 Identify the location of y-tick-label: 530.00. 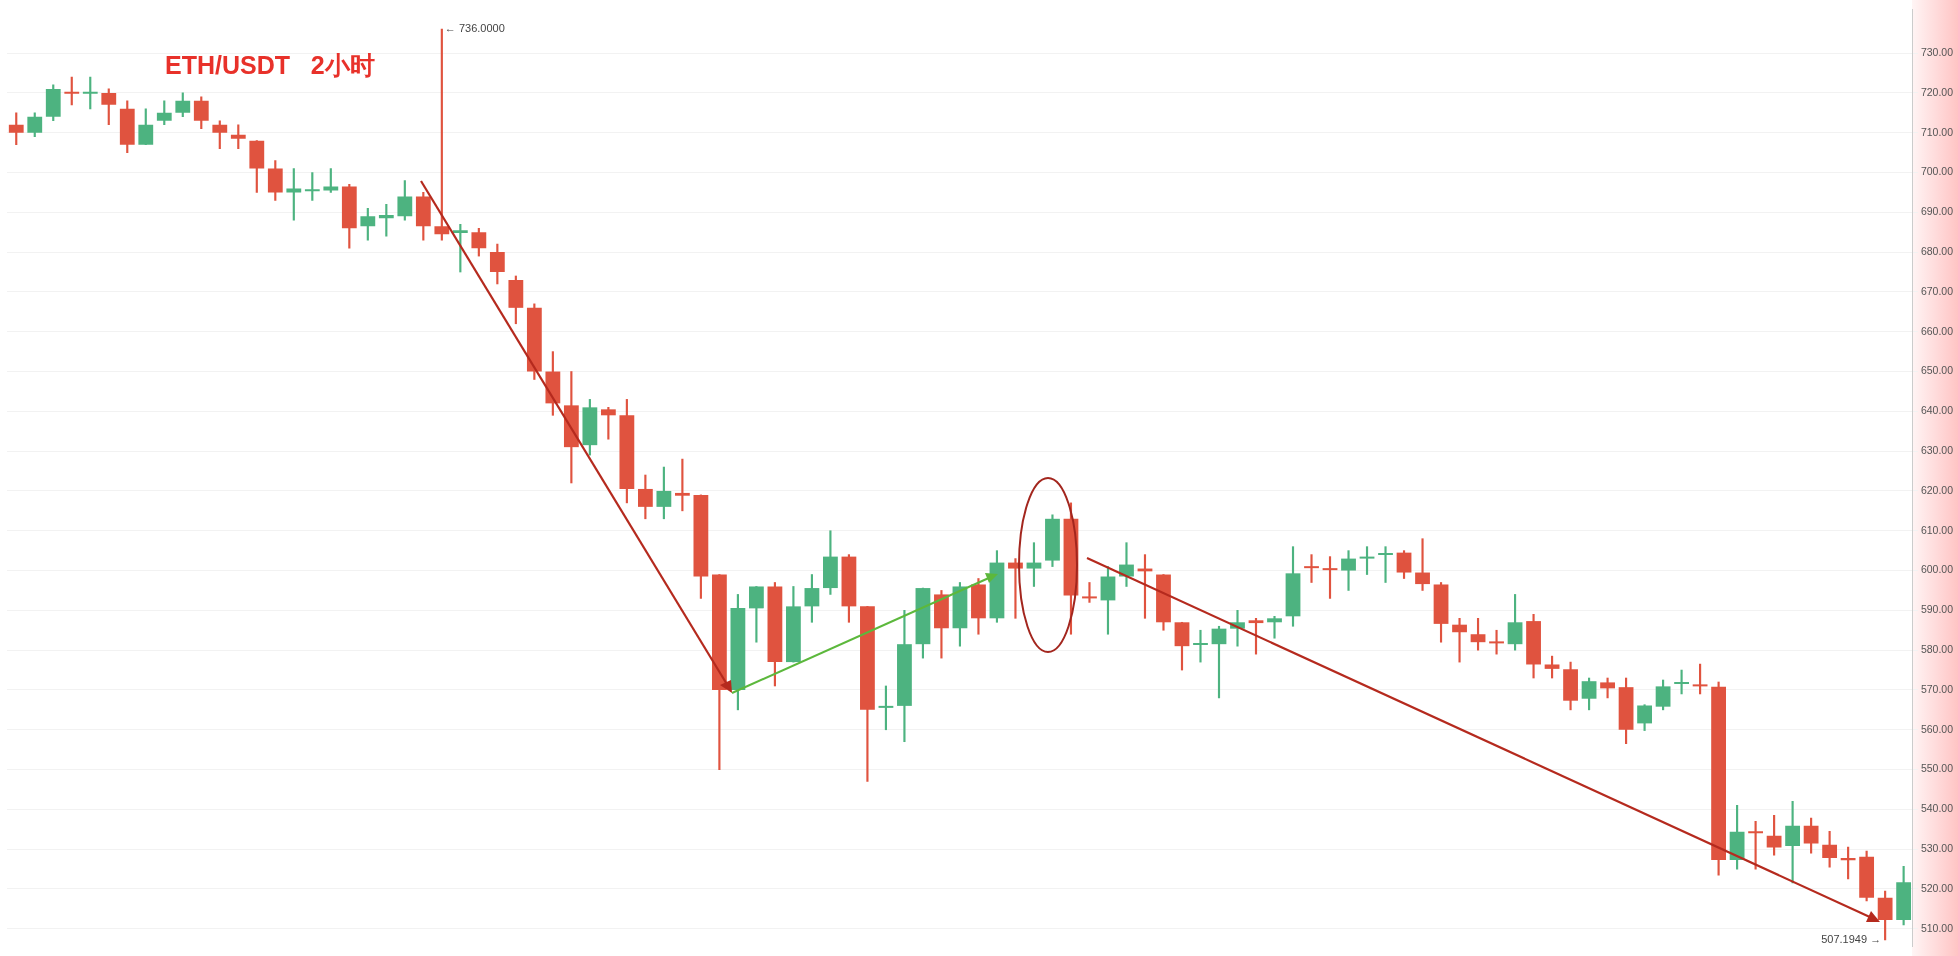
(1937, 848).